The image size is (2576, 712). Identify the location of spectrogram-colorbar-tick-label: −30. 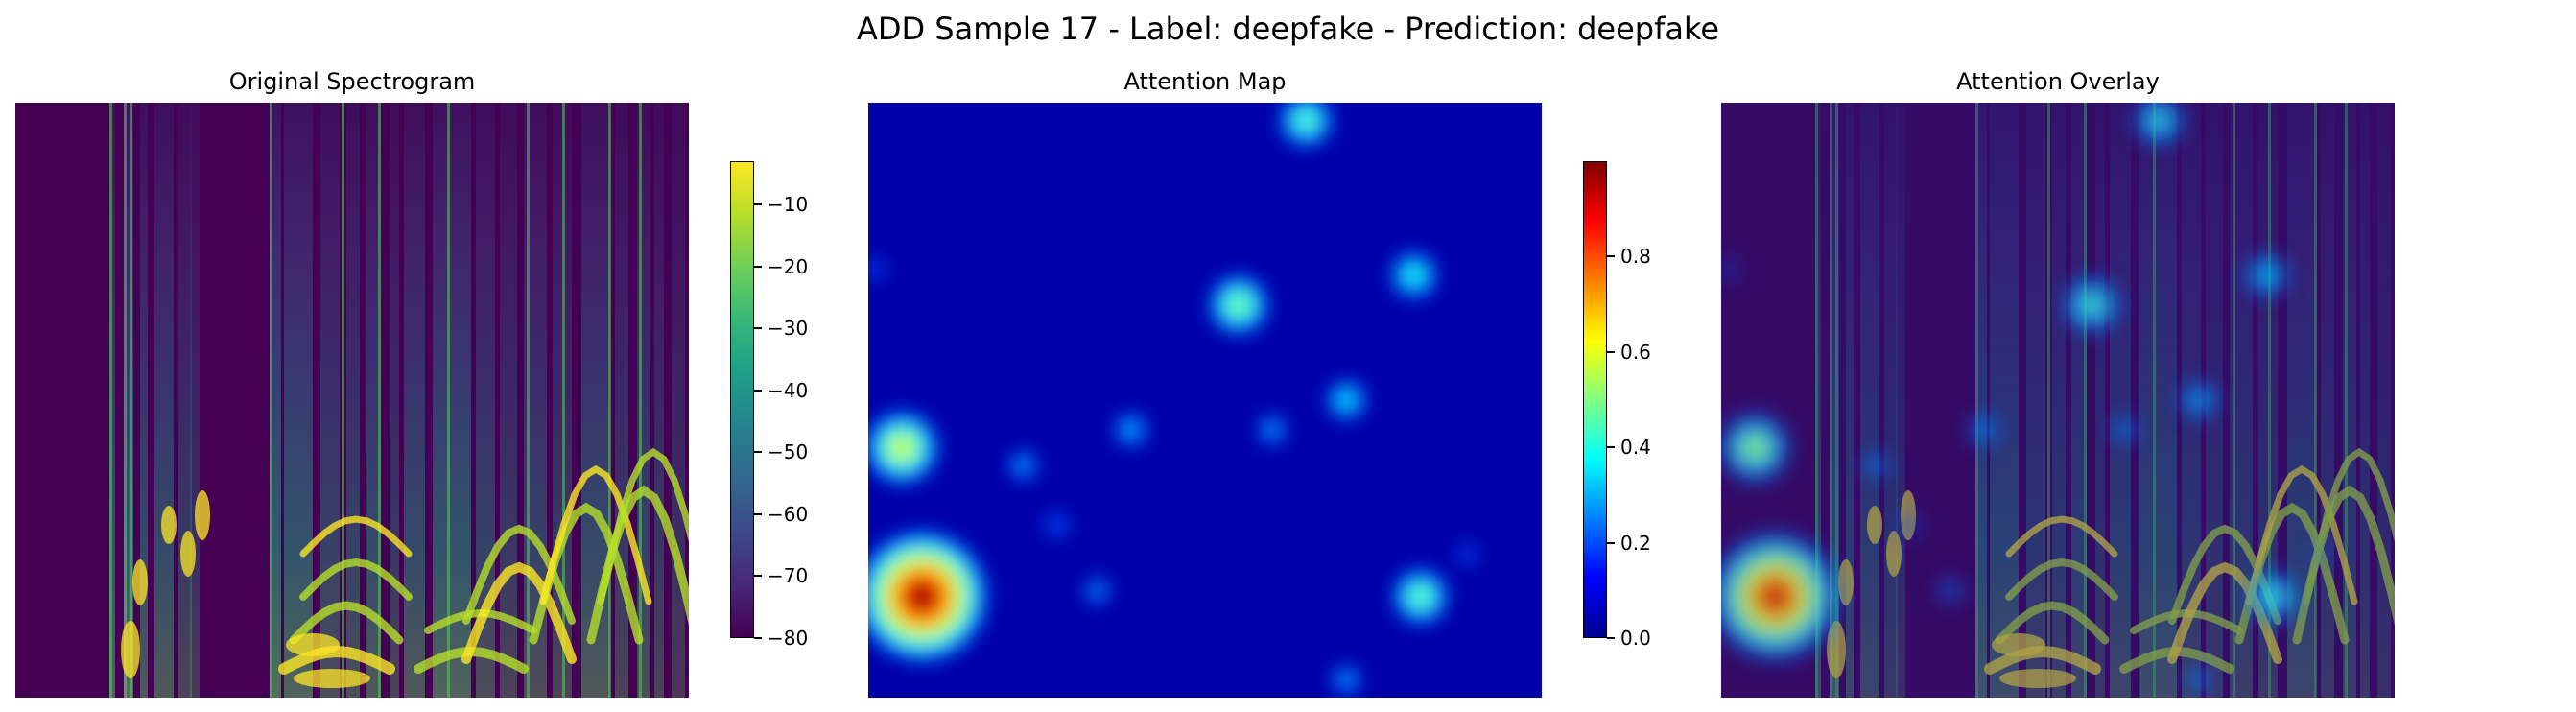
(789, 329).